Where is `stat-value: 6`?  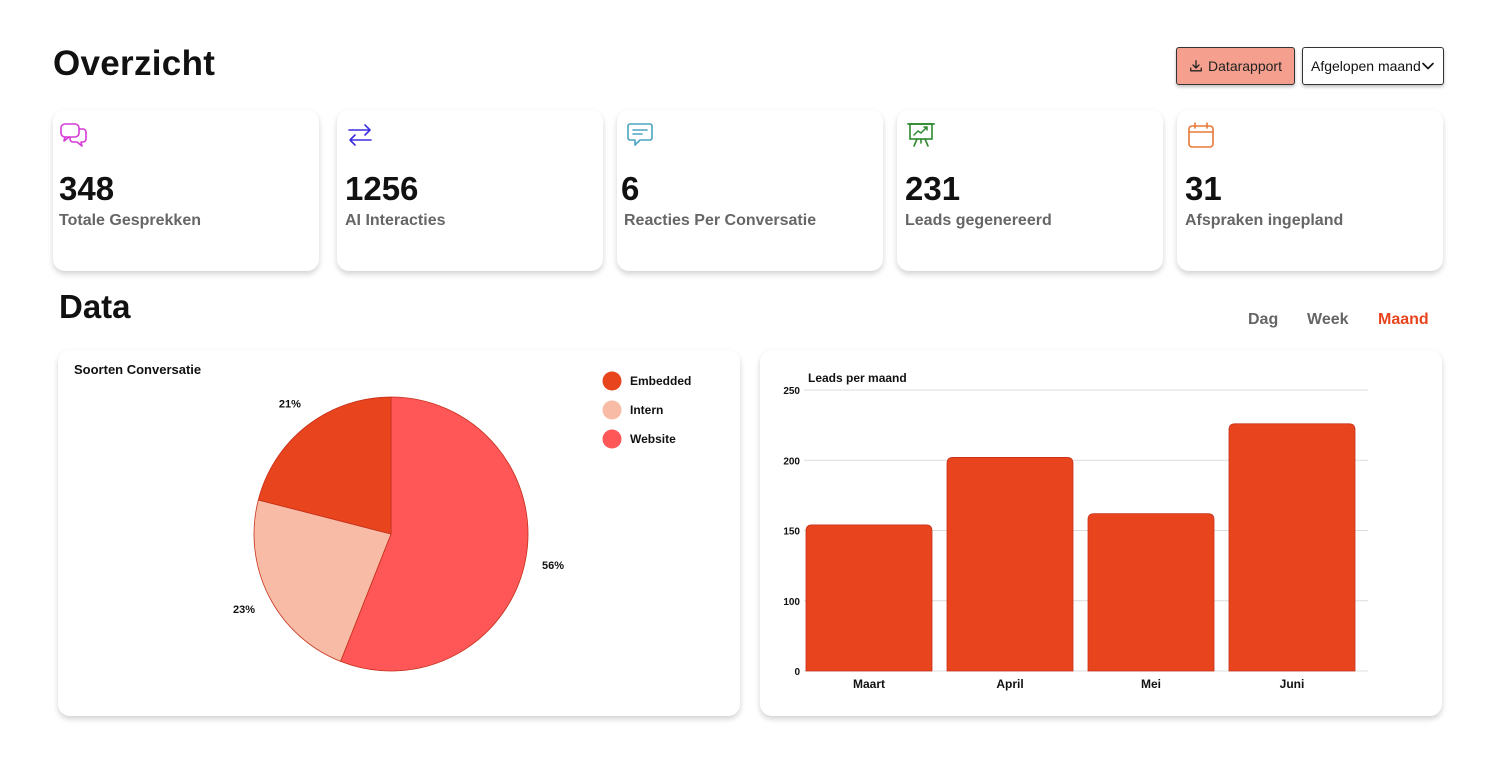
stat-value: 6 is located at coordinates (630, 188).